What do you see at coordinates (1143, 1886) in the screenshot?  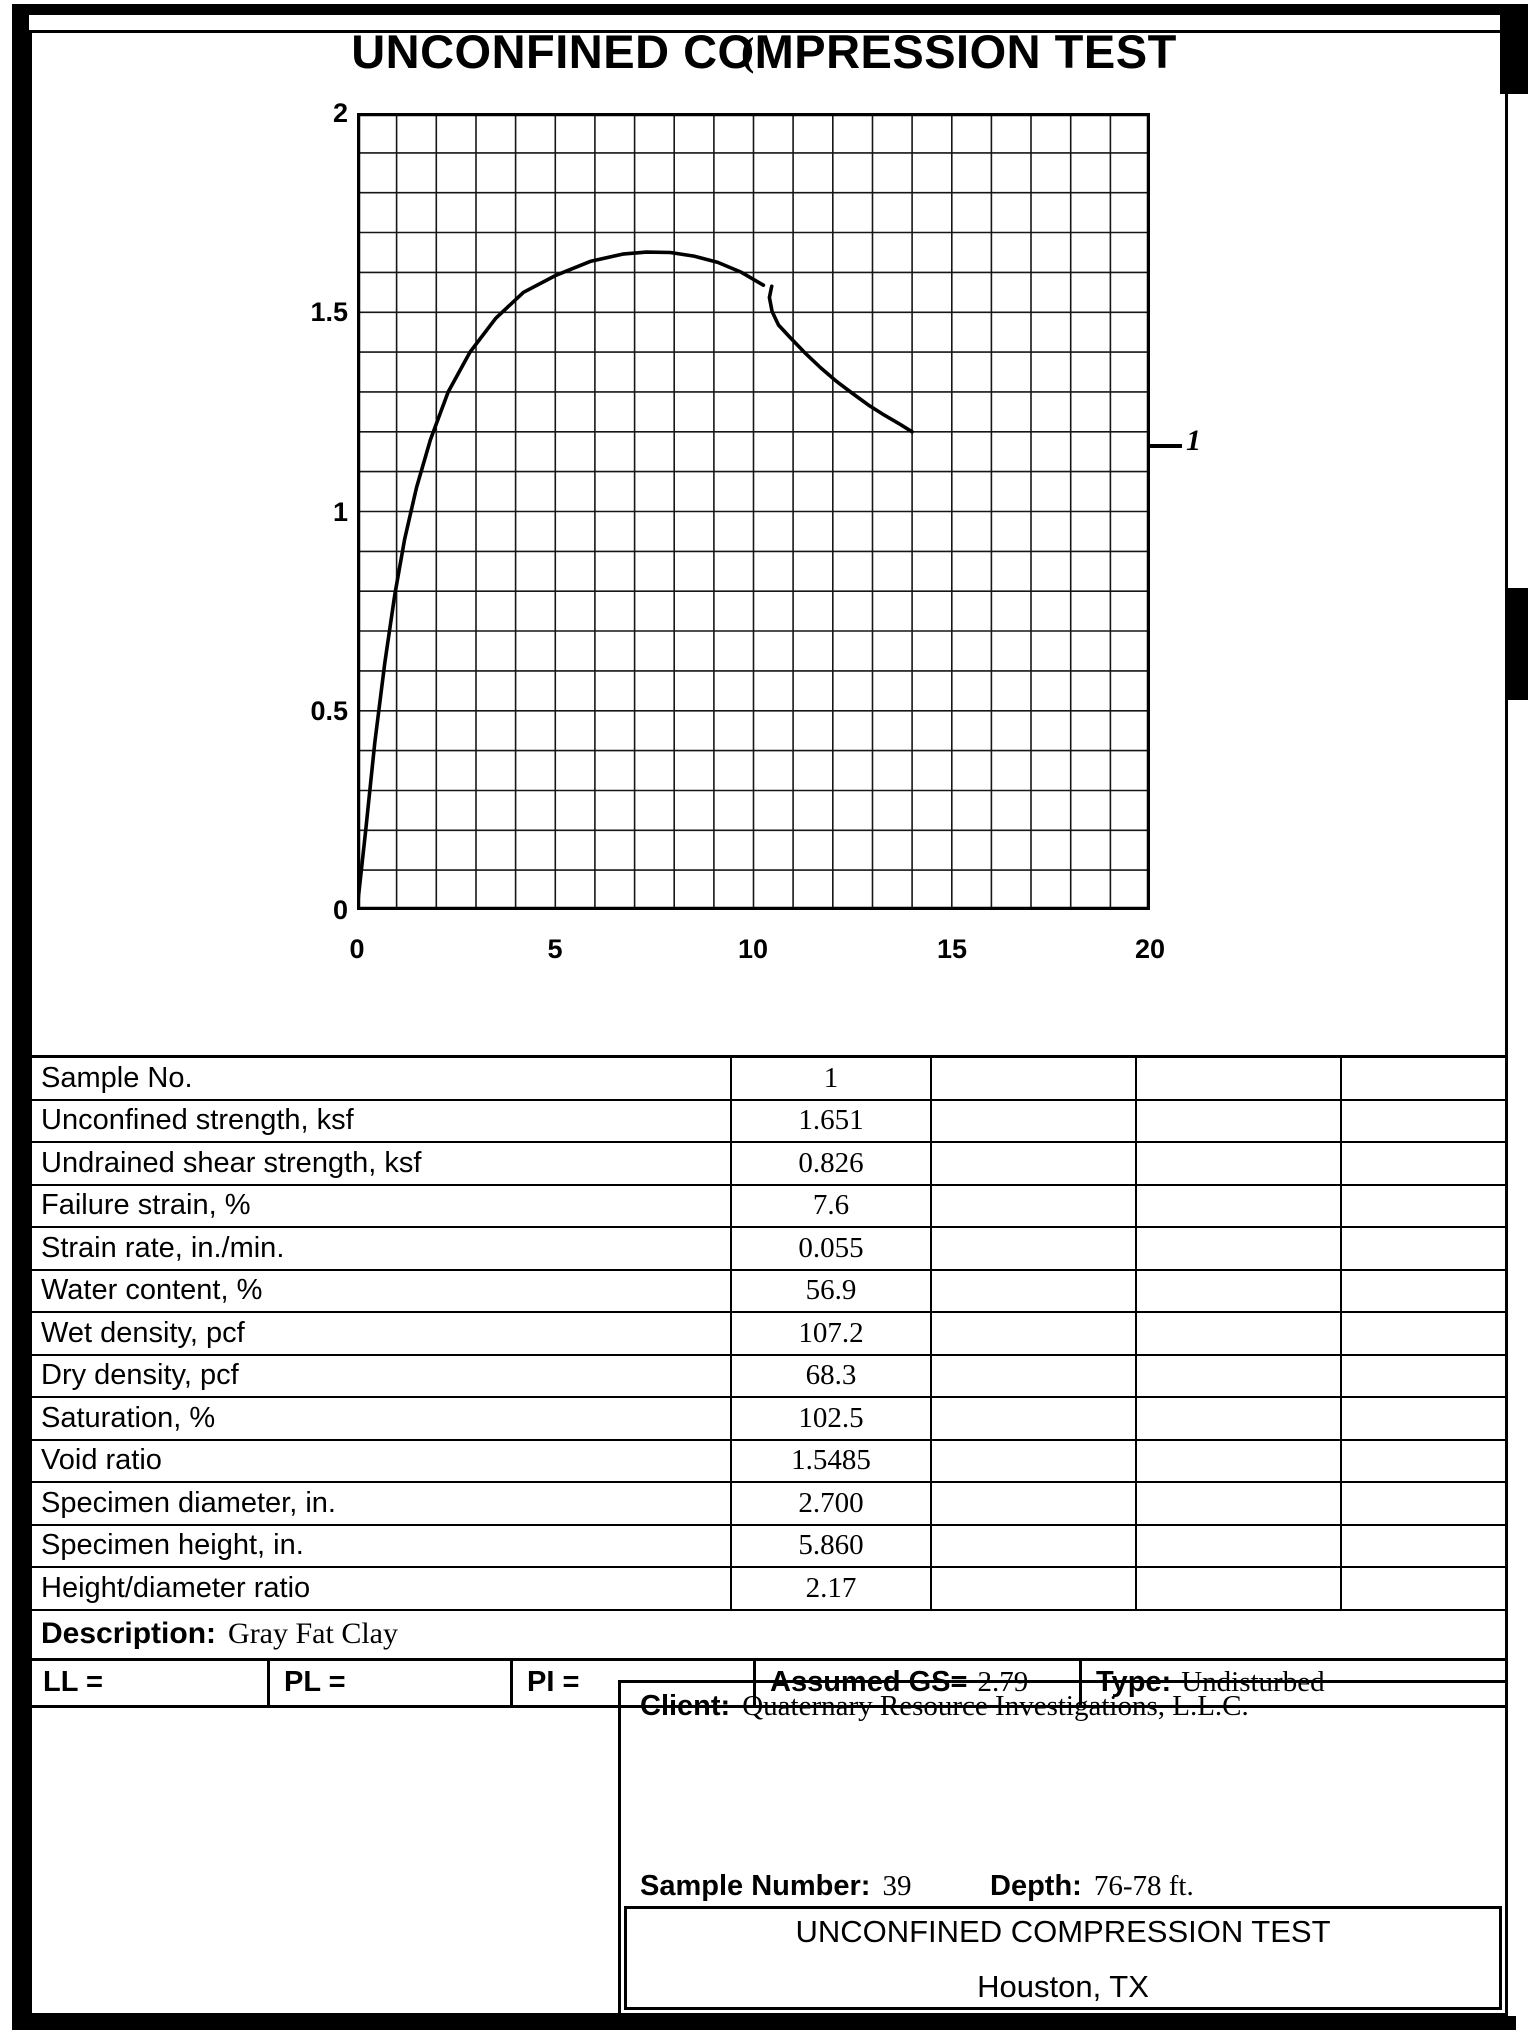 I see `depth-value: 76-78 ft.` at bounding box center [1143, 1886].